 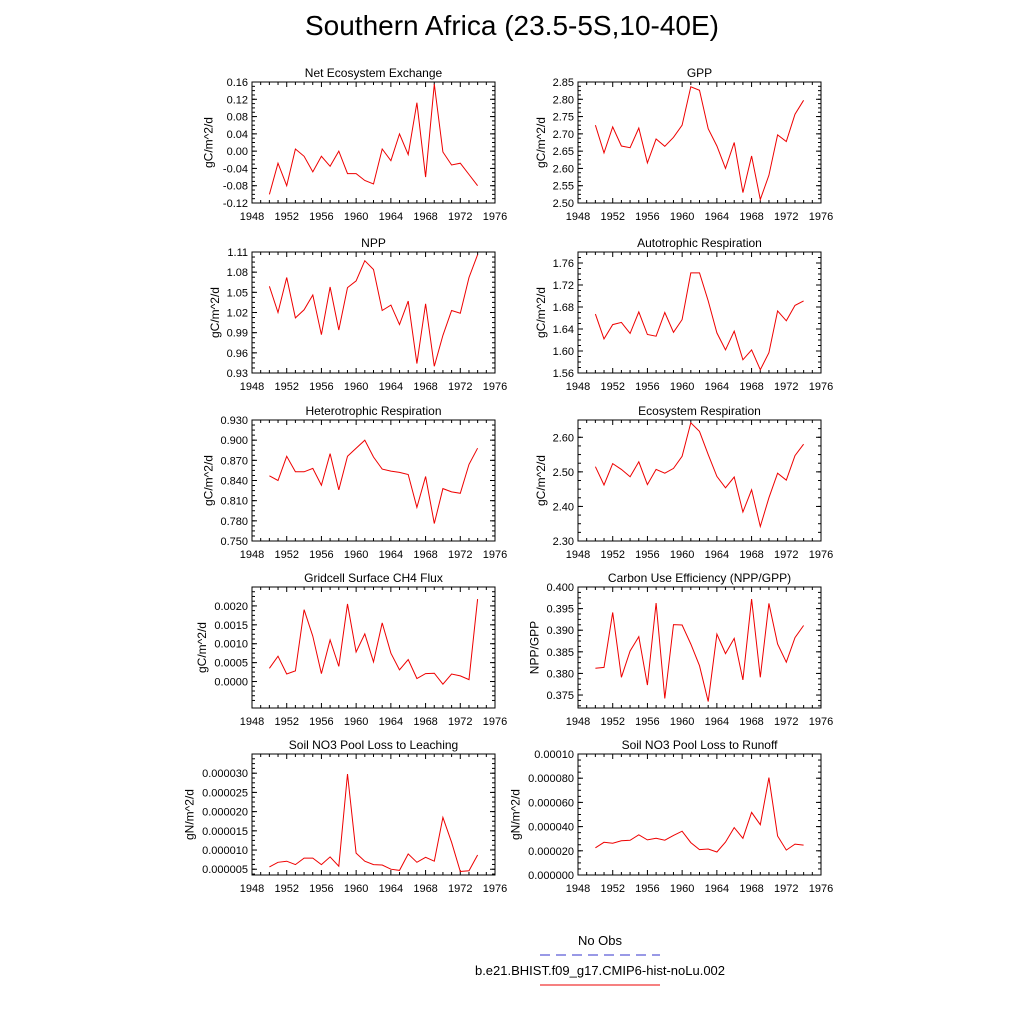 What do you see at coordinates (231, 664) in the screenshot?
I see `y-tick-label: 0.0005` at bounding box center [231, 664].